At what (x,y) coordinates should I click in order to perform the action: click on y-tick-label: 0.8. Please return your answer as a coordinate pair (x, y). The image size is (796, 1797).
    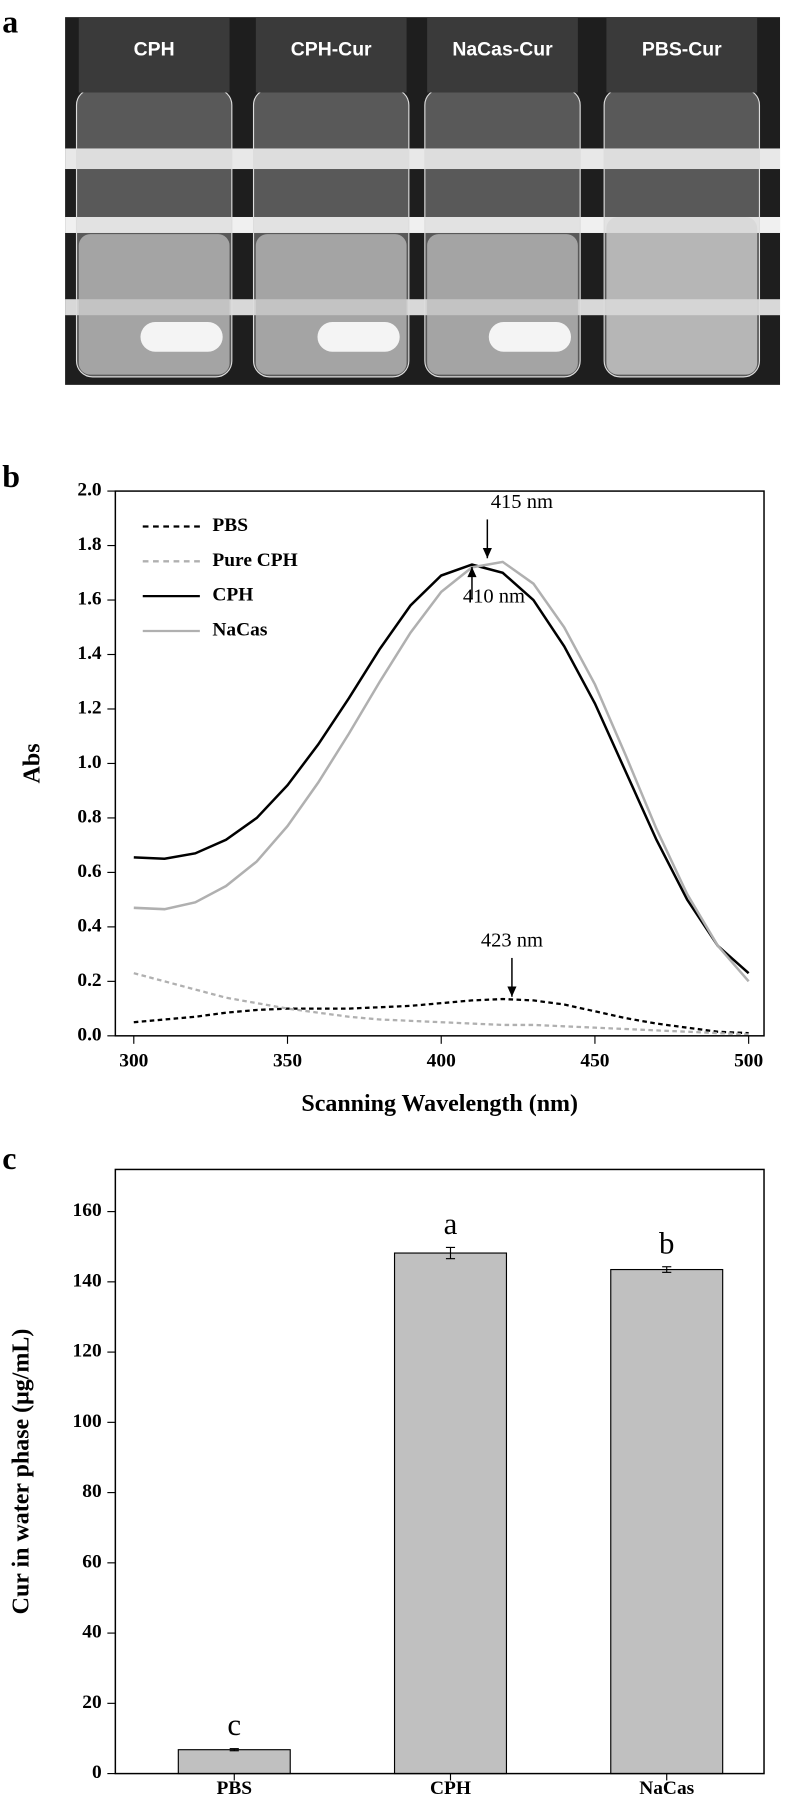
    Looking at the image, I should click on (89, 816).